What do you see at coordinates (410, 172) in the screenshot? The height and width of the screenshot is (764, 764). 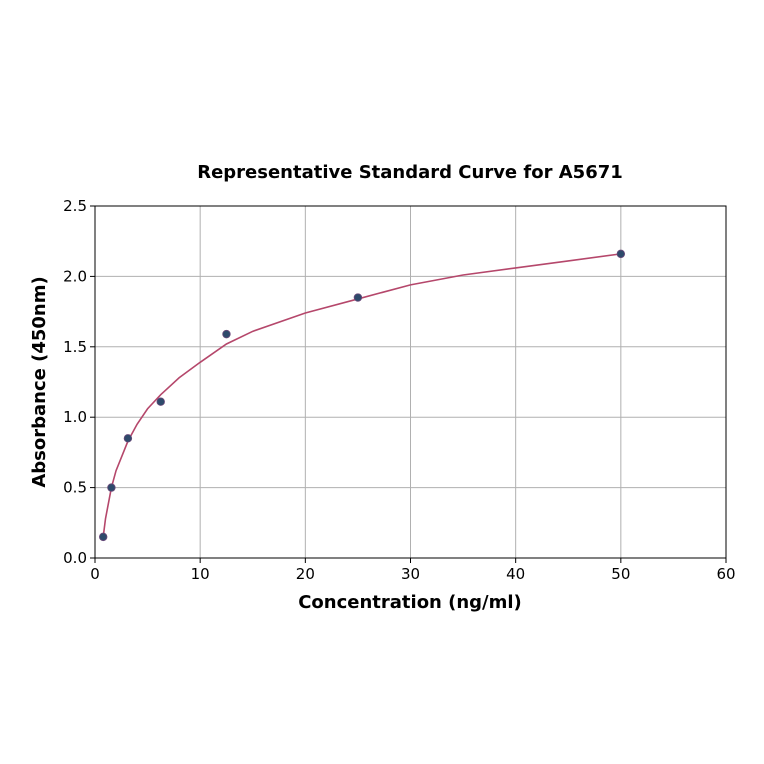 I see `chart-title: Representative Standard Curve for A5671` at bounding box center [410, 172].